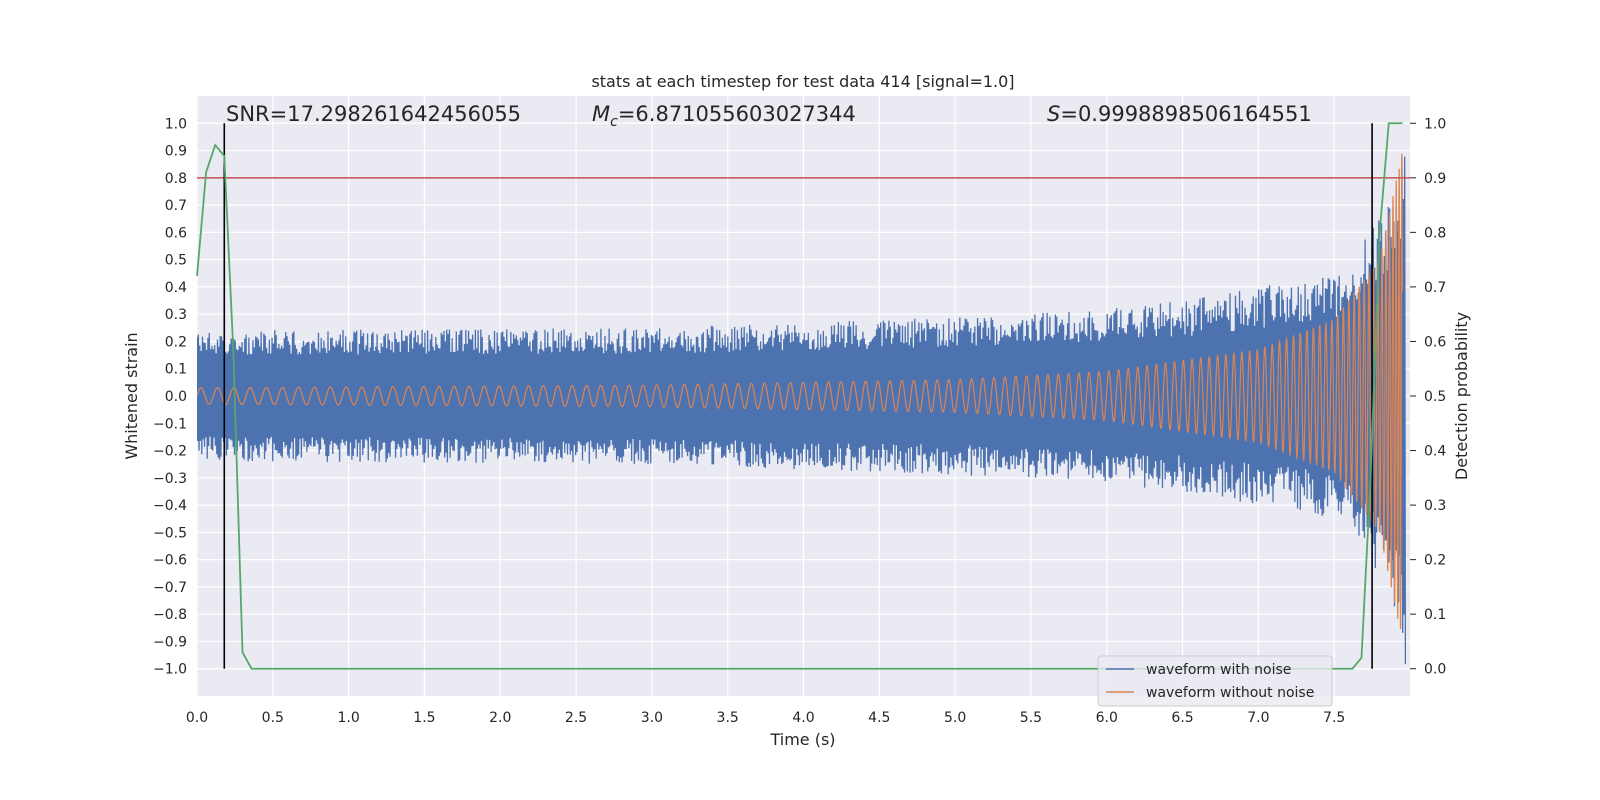  What do you see at coordinates (1435, 615) in the screenshot?
I see `y-tick-label-right: 0.1` at bounding box center [1435, 615].